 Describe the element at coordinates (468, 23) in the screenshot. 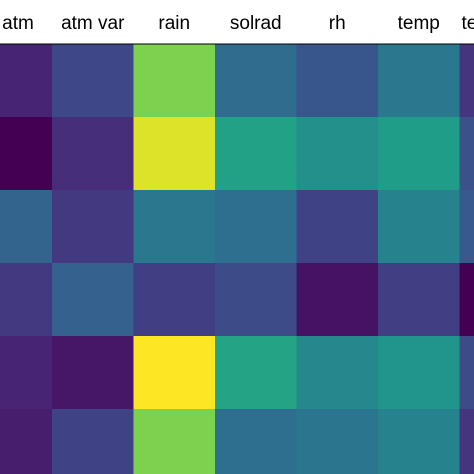

I see `column-label: te` at that location.